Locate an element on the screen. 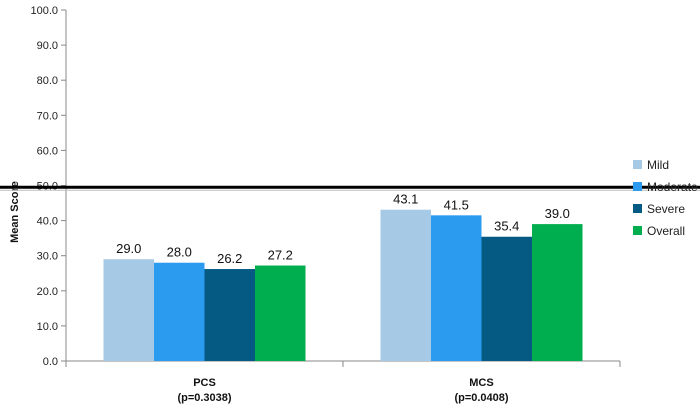  category-labels: PCS (p=0.3038) MCS (p=0.0408) is located at coordinates (342, 390).